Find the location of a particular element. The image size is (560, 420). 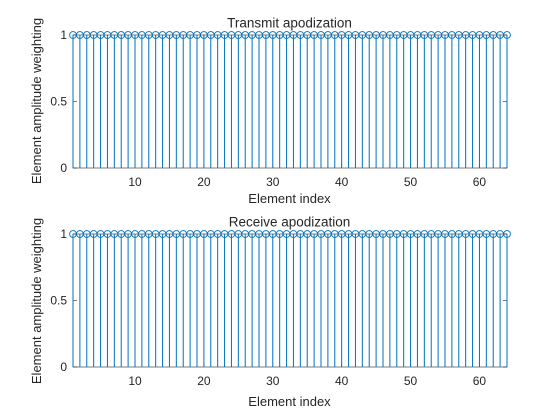

chart-title: Receive apodization is located at coordinates (290, 222).